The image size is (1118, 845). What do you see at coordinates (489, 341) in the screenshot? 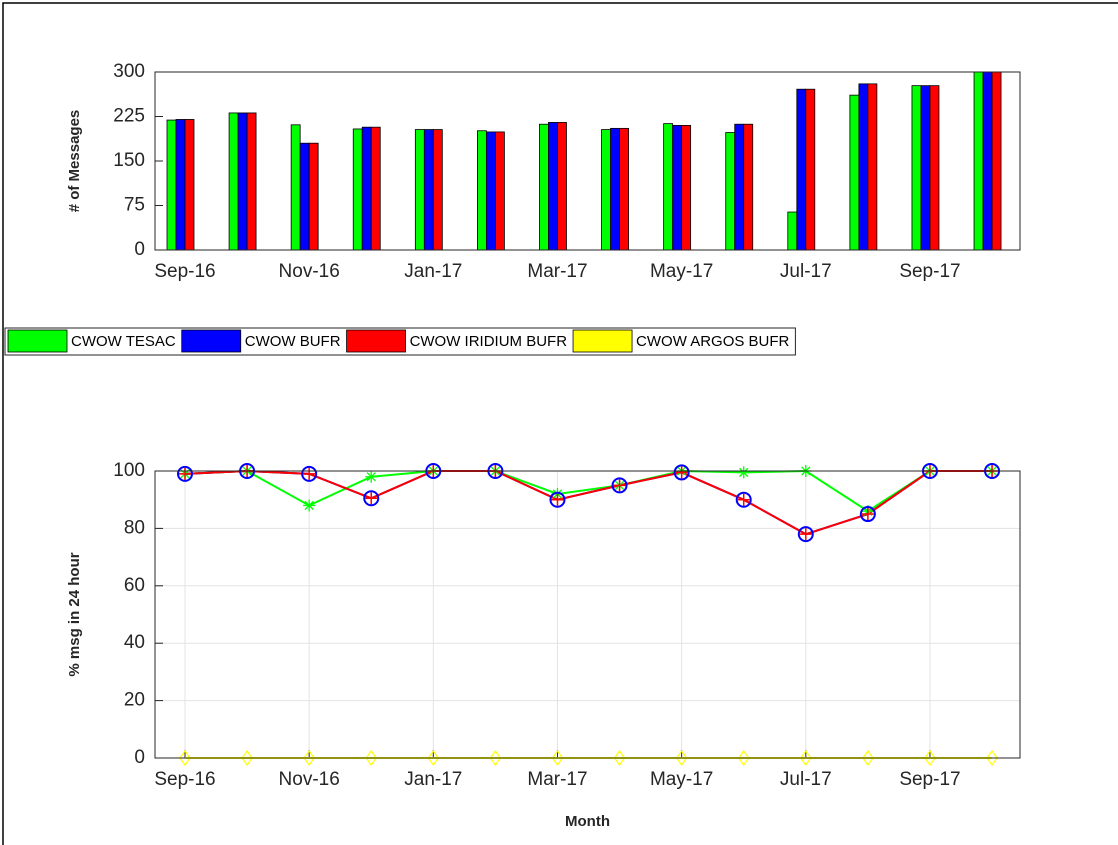
I see `legend-label: CWOW IRIDIUM BUFR` at bounding box center [489, 341].